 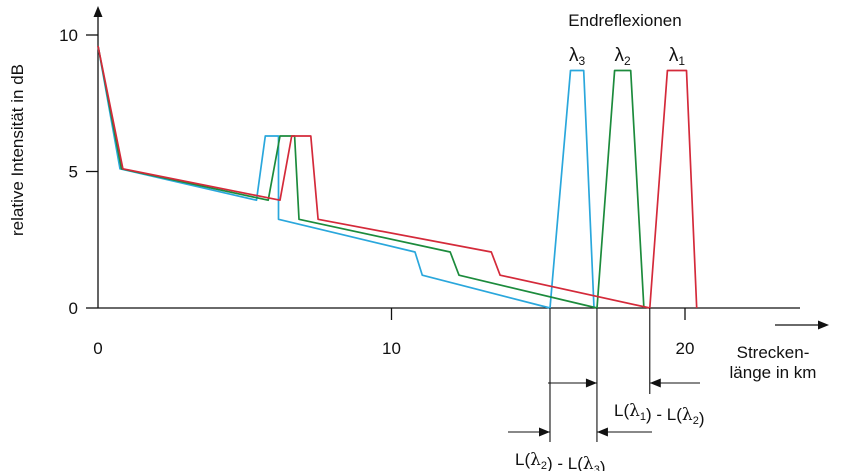 What do you see at coordinates (17, 150) in the screenshot?
I see `y-axis-label: relative Intensität in dB` at bounding box center [17, 150].